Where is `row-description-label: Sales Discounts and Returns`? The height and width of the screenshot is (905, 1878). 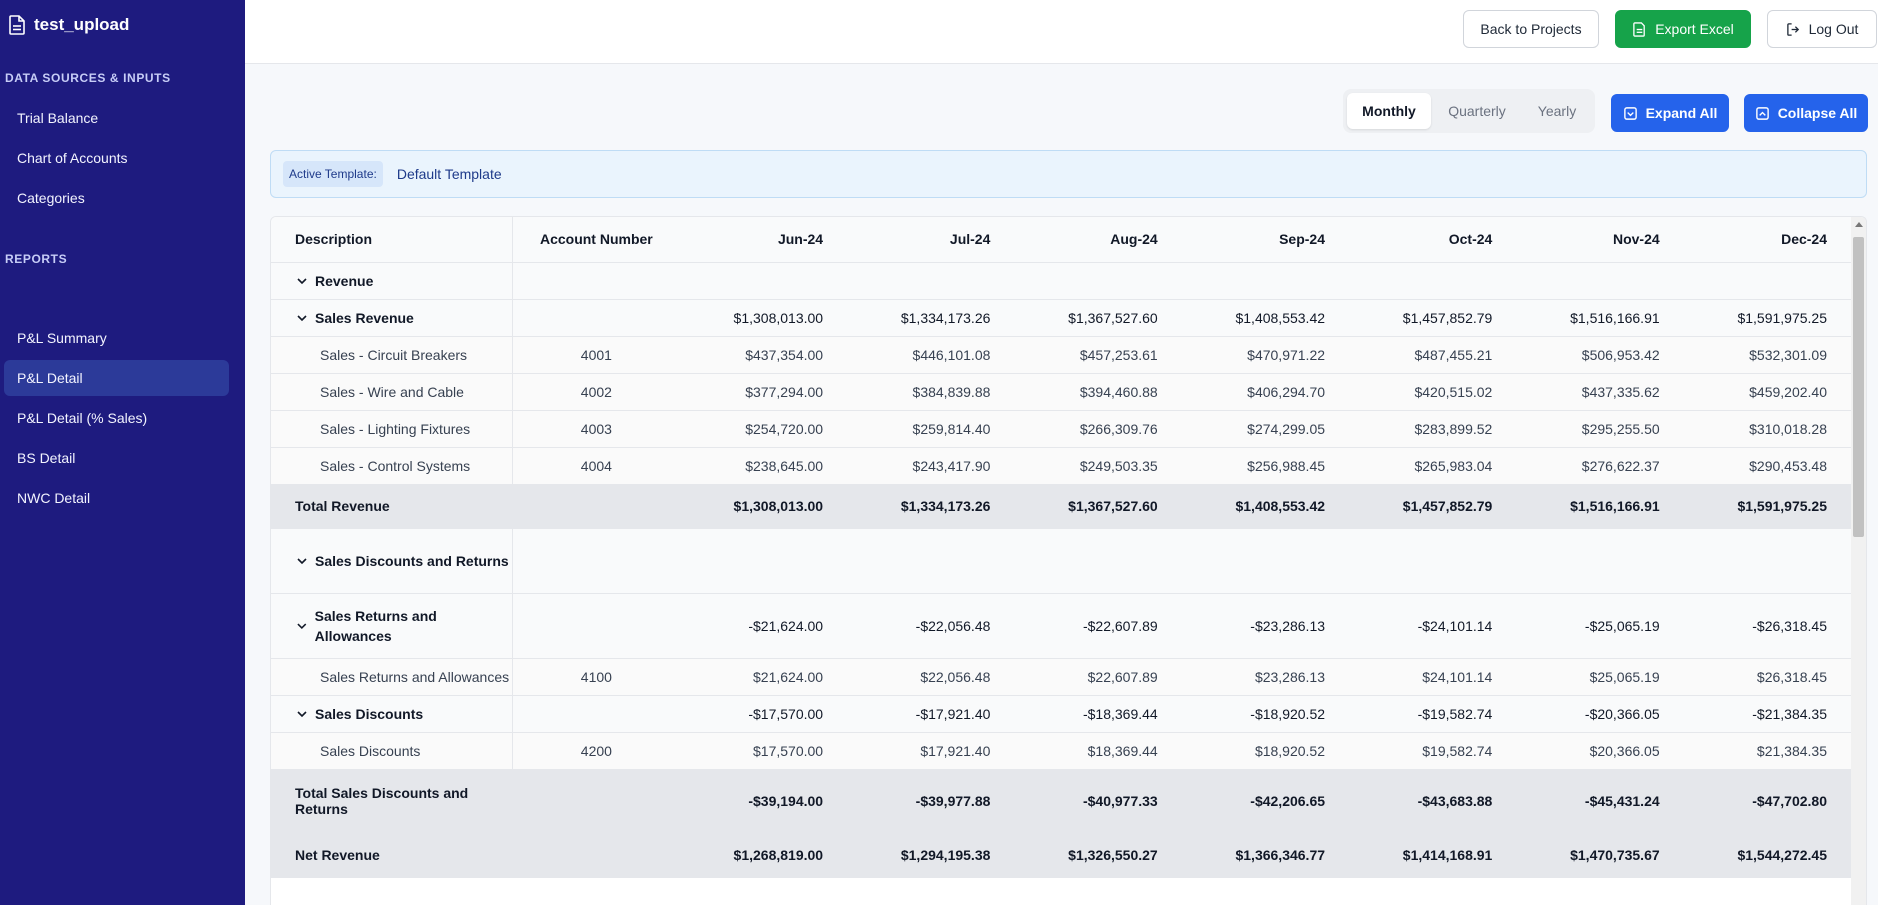 row-description-label: Sales Discounts and Returns is located at coordinates (412, 560).